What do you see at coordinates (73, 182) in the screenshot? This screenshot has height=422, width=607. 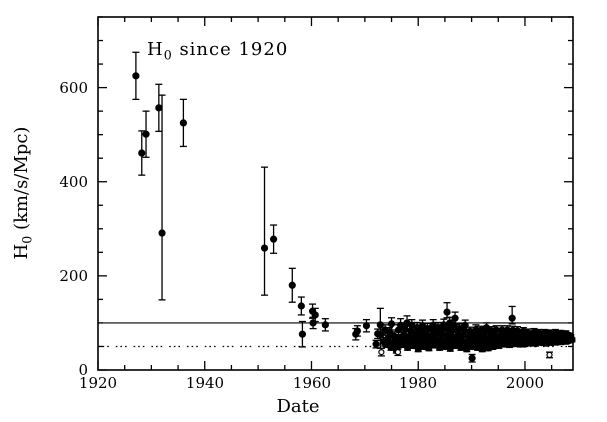 I see `y-tick-label-400: 400` at bounding box center [73, 182].